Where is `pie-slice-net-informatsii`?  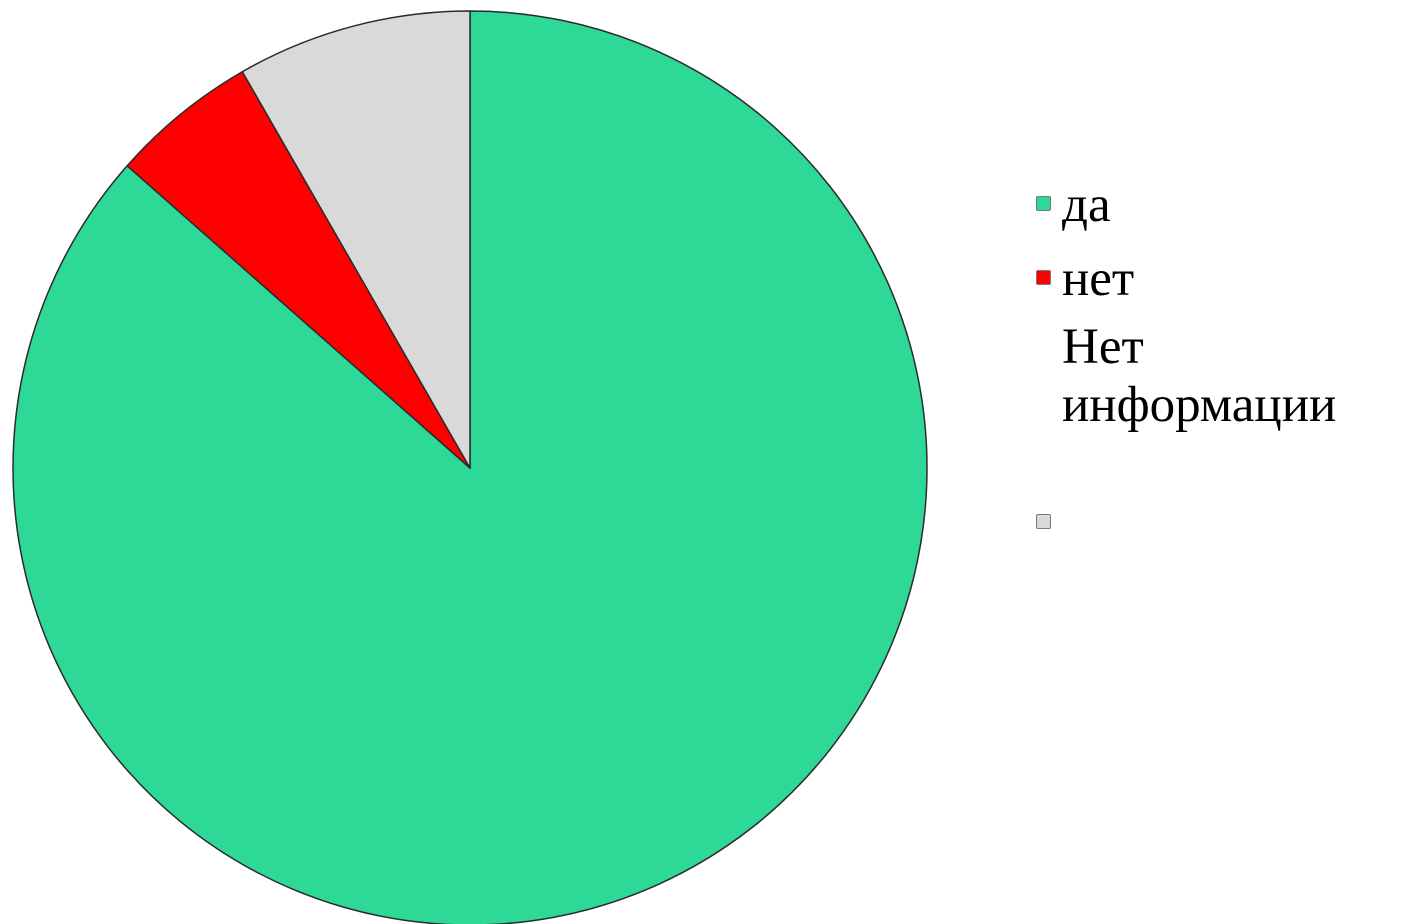 pie-slice-net-informatsii is located at coordinates (356, 239).